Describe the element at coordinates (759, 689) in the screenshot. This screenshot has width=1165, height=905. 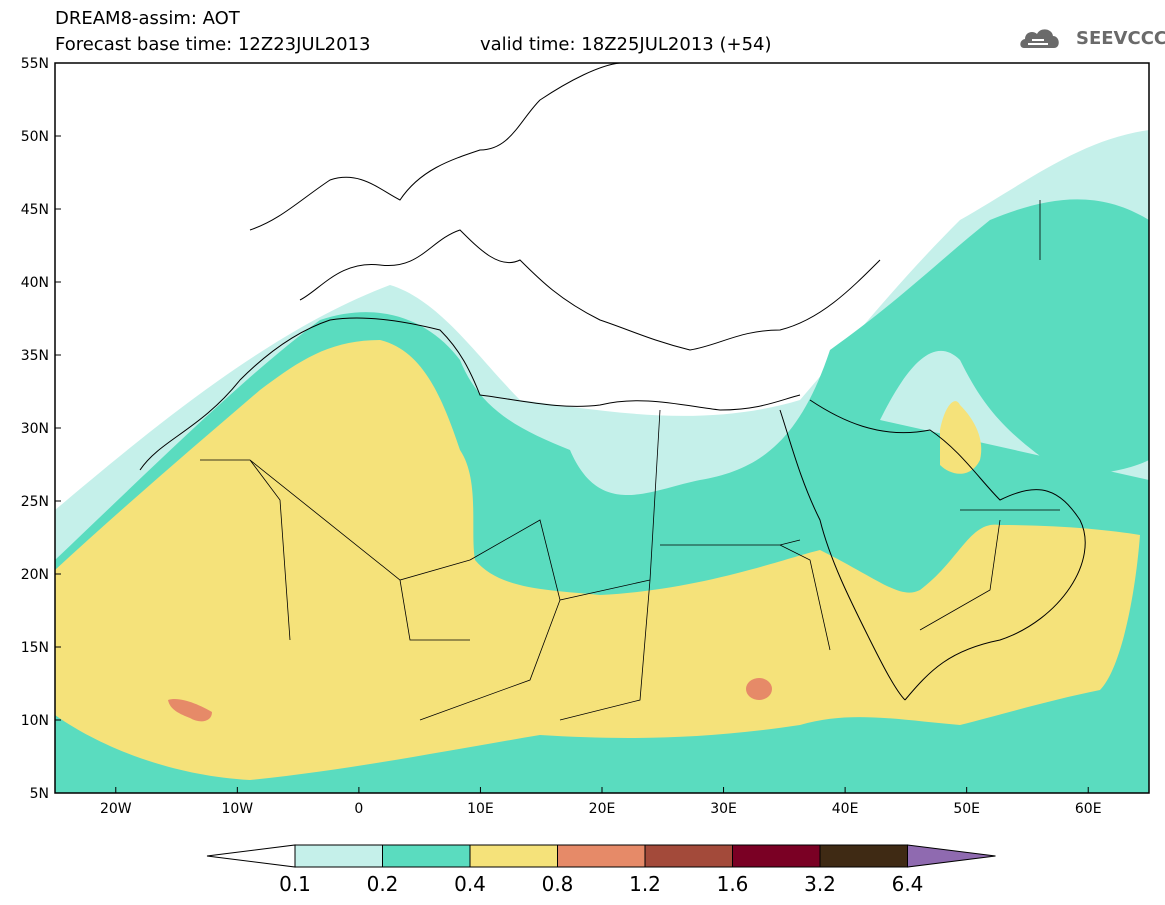
I see `aot-level-0.8-sudan` at that location.